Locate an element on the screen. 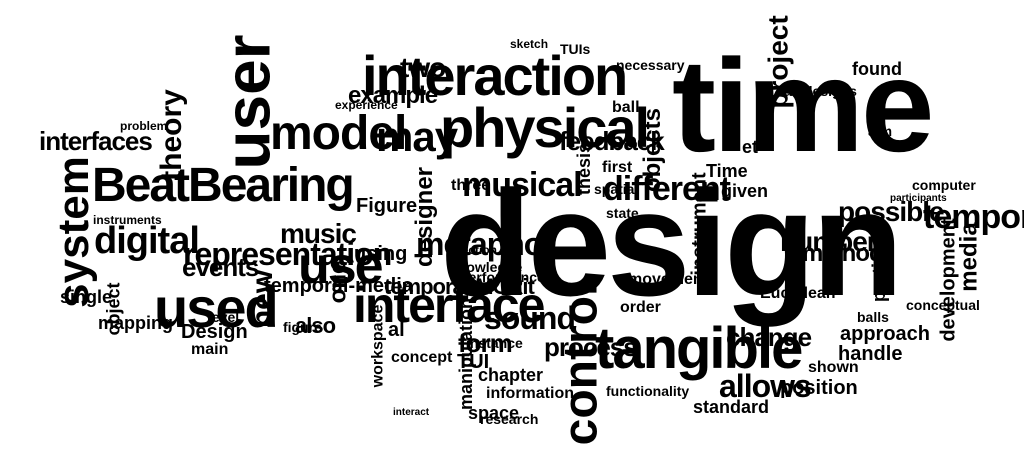 The width and height of the screenshot is (1024, 449). word-model: model is located at coordinates (338, 133).